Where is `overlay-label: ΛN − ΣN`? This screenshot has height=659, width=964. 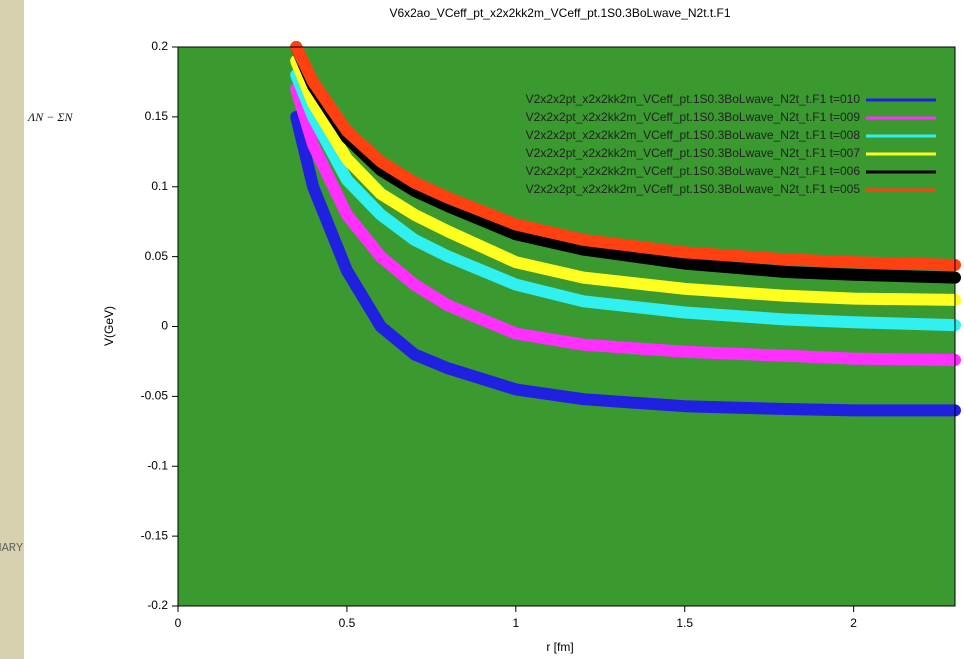 overlay-label: ΛN − ΣN is located at coordinates (50, 117).